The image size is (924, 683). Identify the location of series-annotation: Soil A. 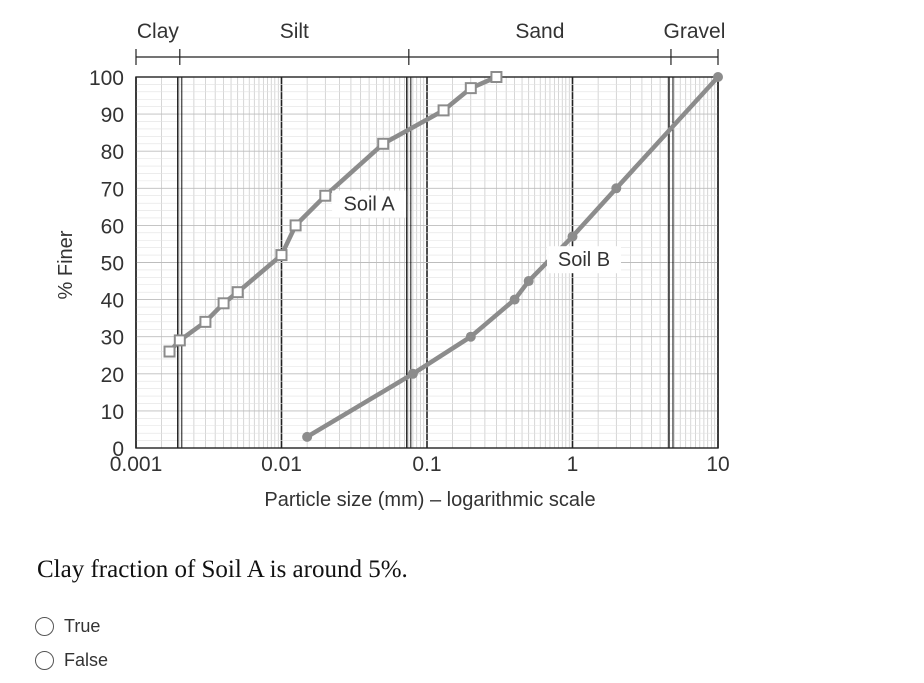
(370, 205).